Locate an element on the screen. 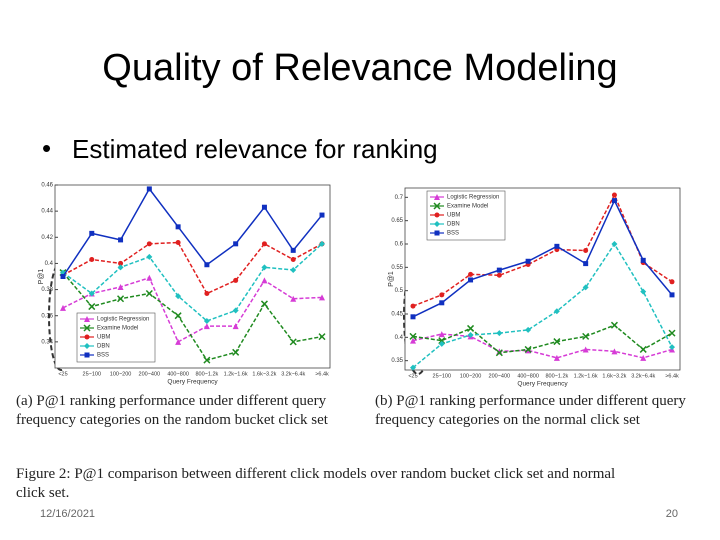  legend-label: BSS is located at coordinates (103, 356).